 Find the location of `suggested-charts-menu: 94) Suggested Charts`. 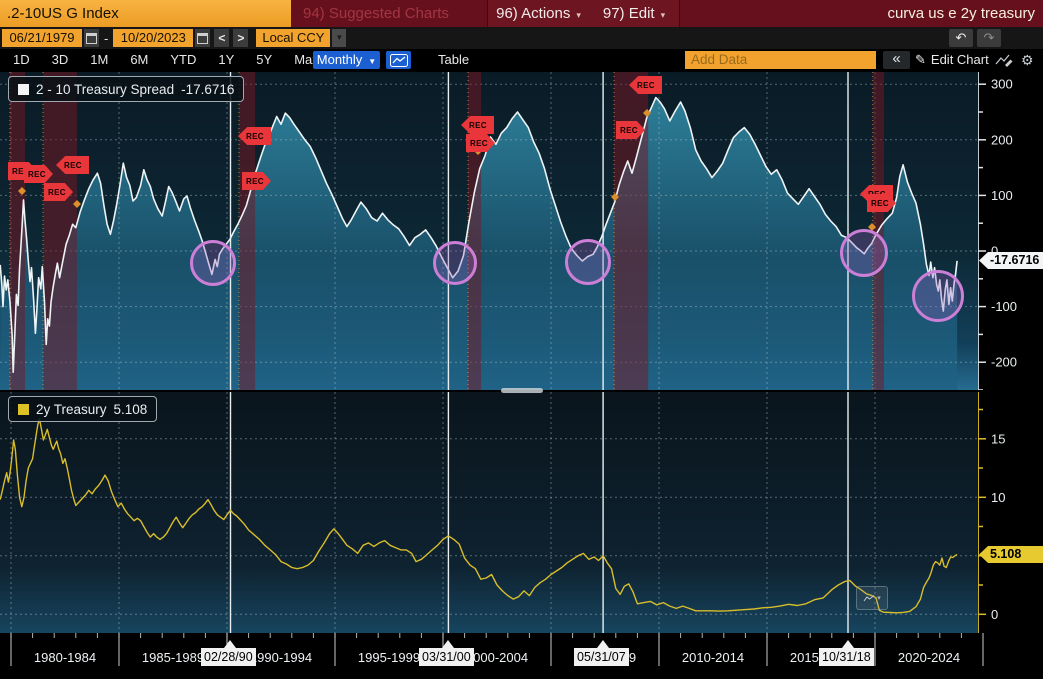

suggested-charts-menu: 94) Suggested Charts is located at coordinates (376, 13).